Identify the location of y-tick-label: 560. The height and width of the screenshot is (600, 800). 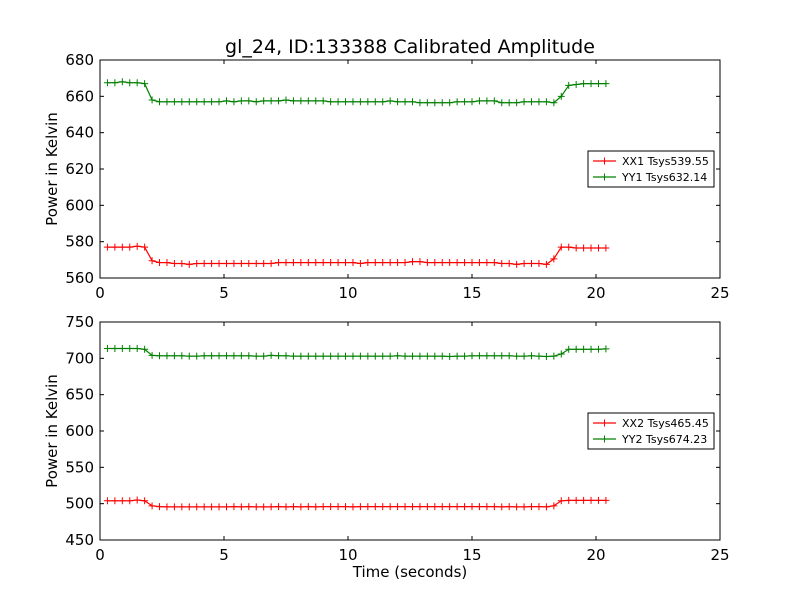
(79, 278).